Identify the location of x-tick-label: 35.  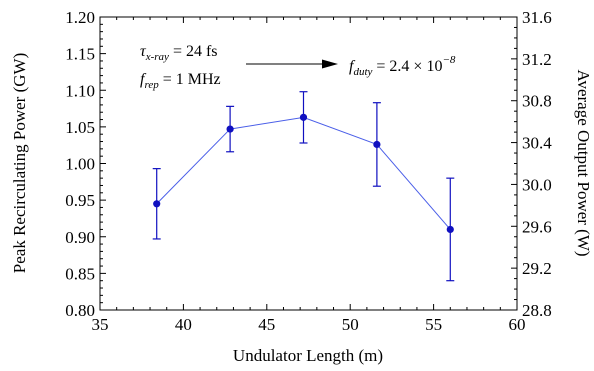
(100, 324).